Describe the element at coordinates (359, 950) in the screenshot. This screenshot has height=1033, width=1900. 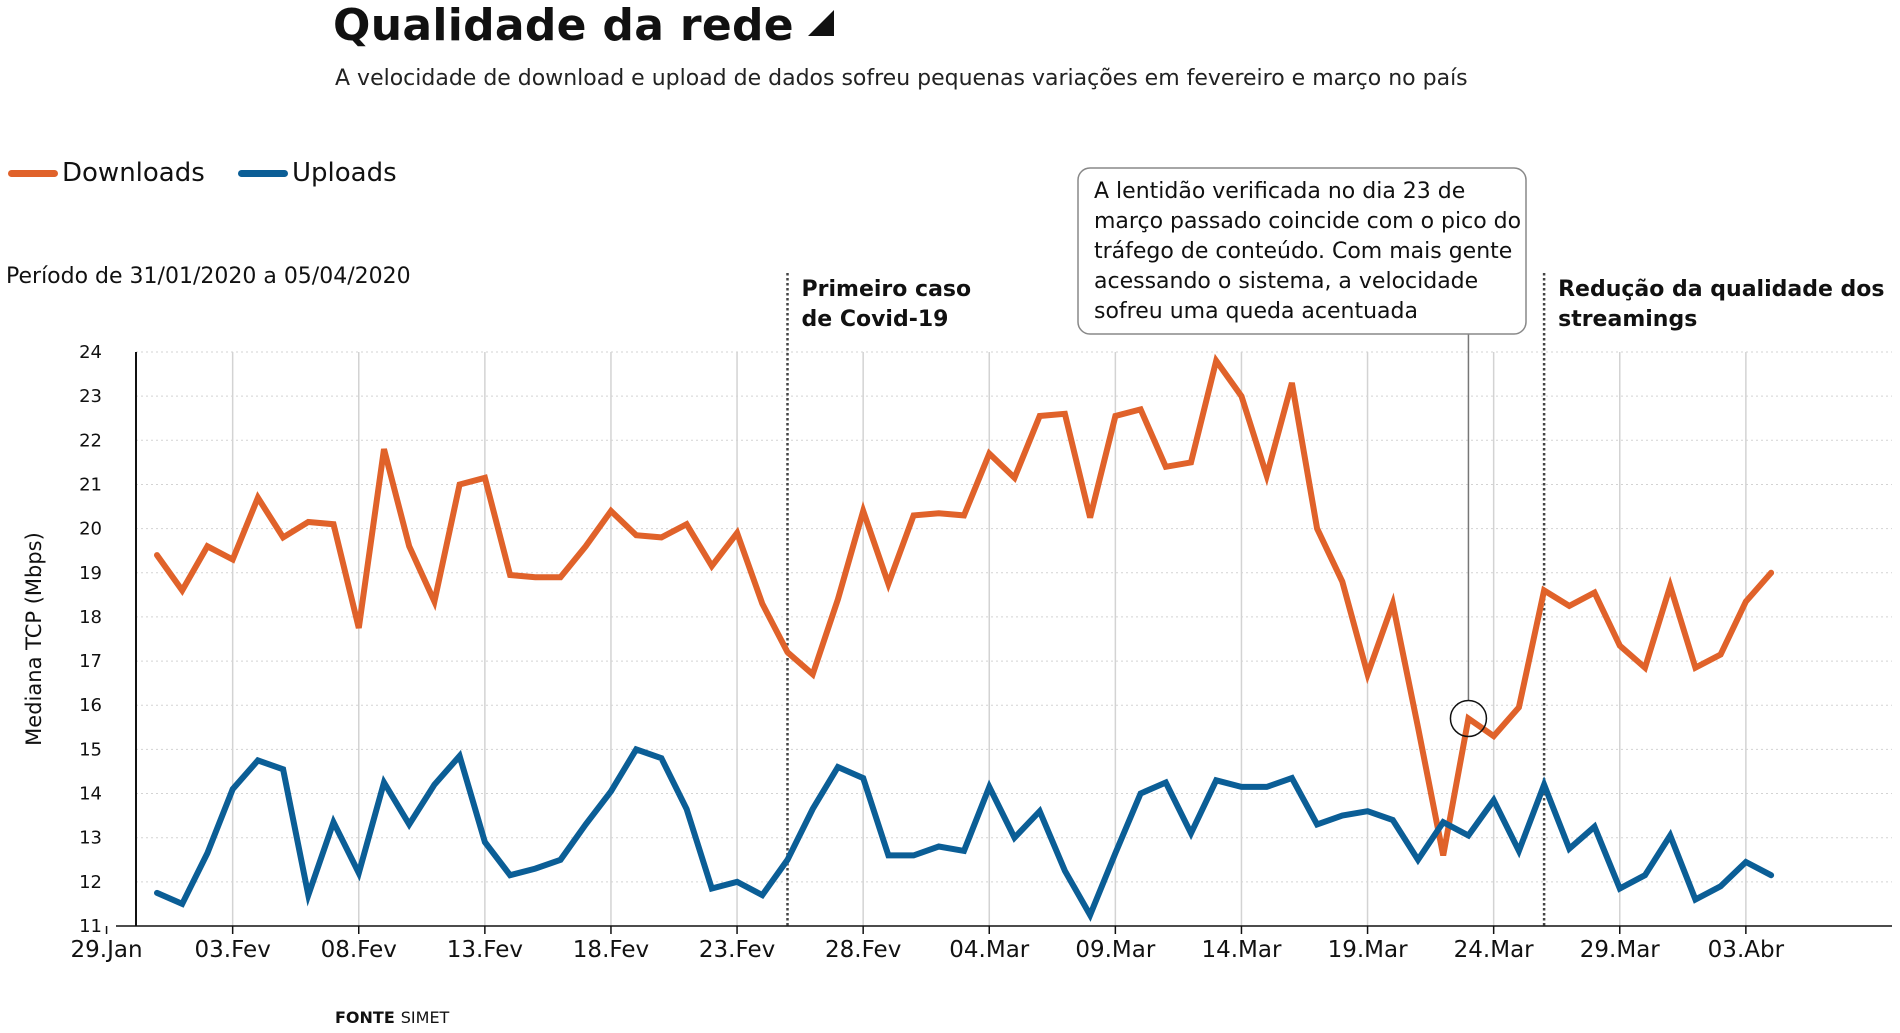
I see `x-tick-label: 08.Fev` at that location.